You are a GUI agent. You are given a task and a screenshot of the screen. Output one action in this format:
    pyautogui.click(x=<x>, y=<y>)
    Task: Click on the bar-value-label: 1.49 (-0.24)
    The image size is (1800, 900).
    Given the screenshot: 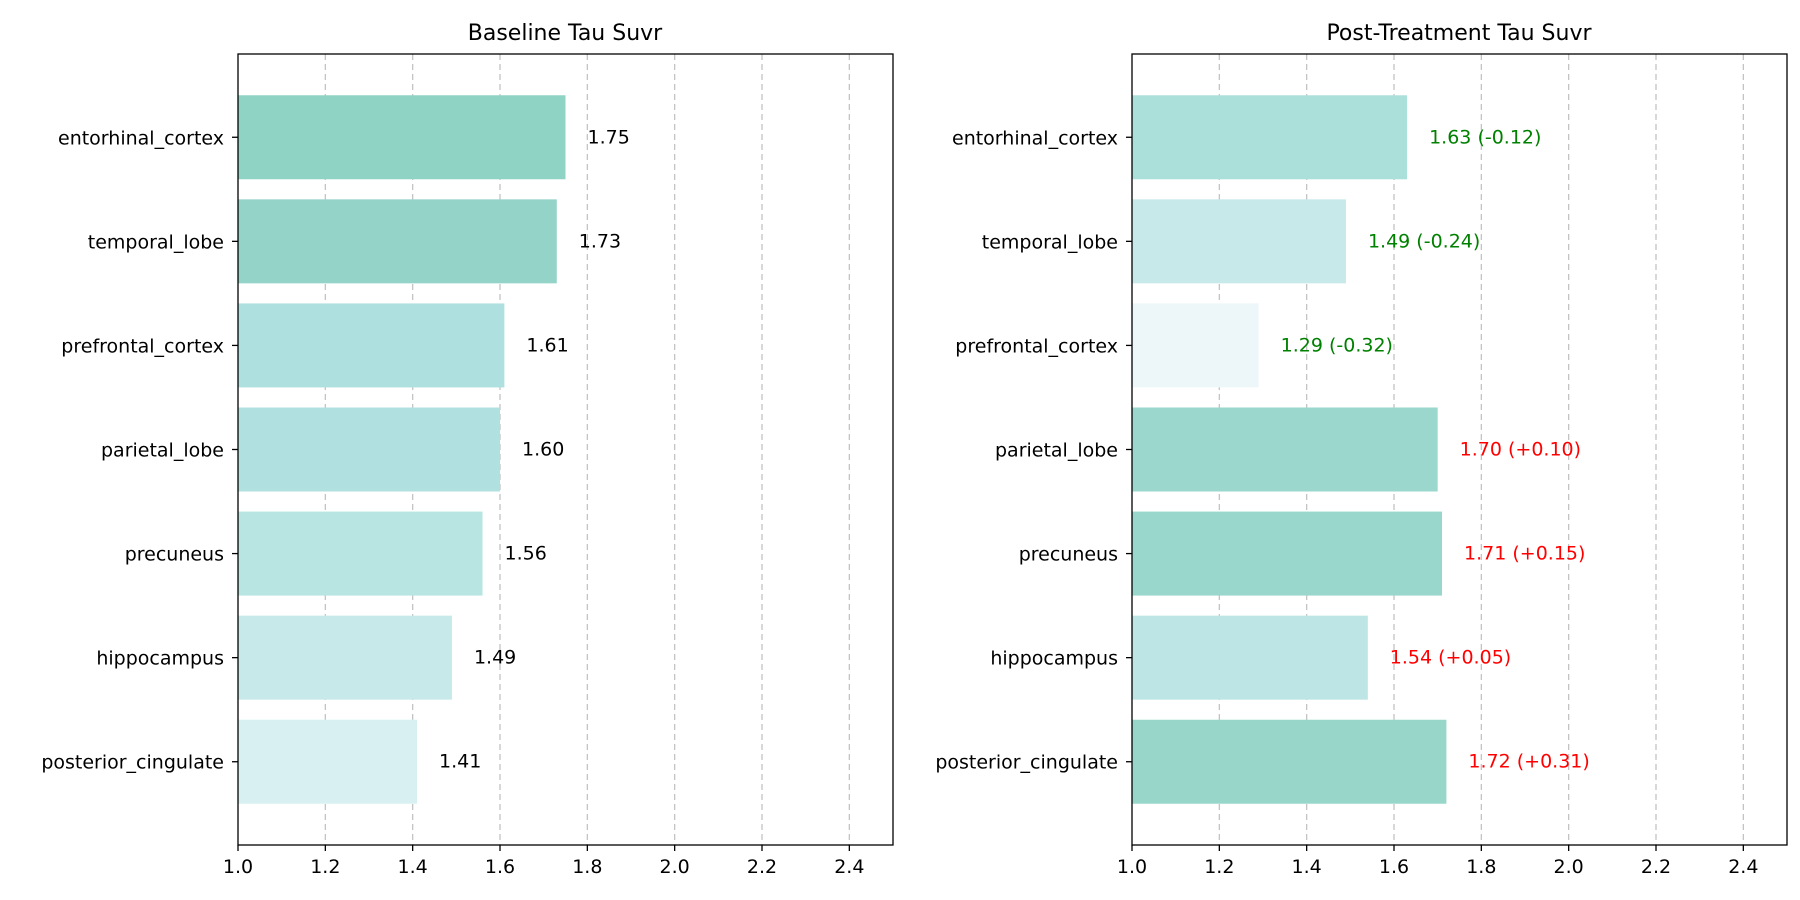 What is the action you would take?
    pyautogui.click(x=1424, y=241)
    